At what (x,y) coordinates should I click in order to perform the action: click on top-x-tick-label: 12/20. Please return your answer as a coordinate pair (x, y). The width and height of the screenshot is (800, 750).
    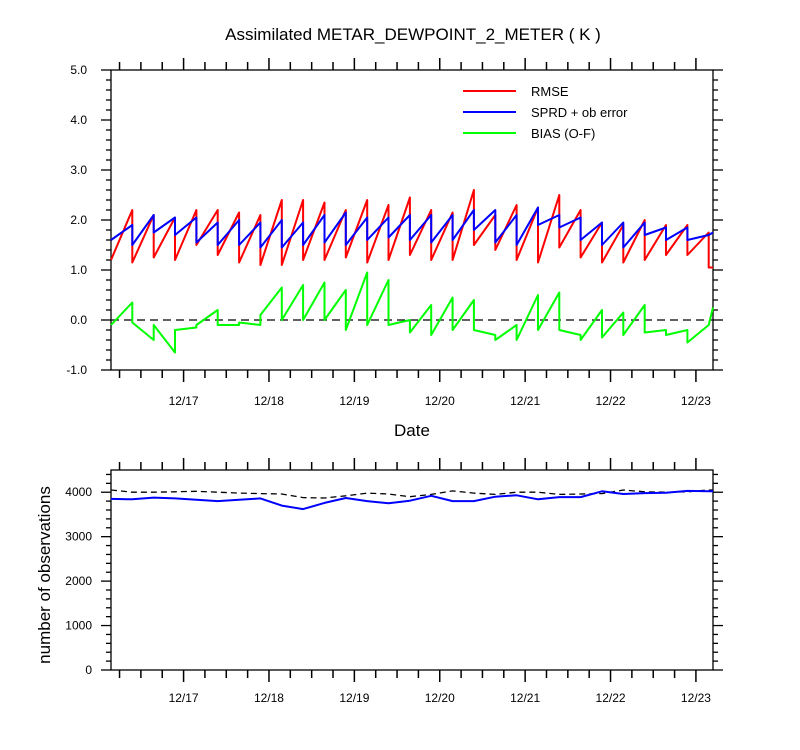
    Looking at the image, I should click on (440, 401).